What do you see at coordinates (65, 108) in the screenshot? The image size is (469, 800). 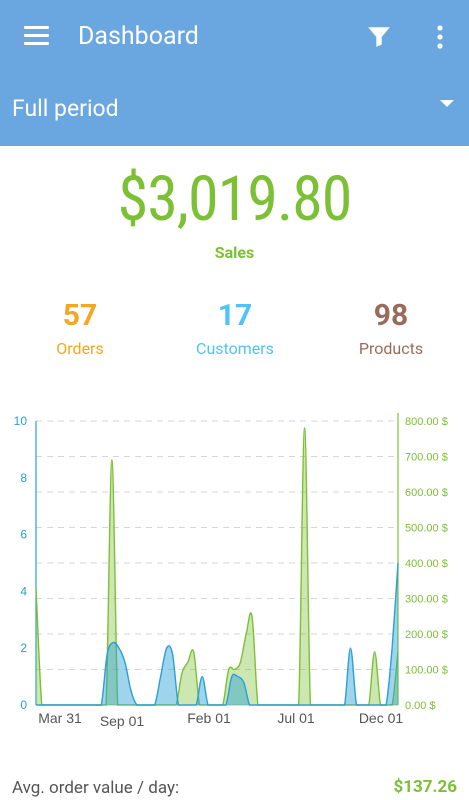 I see `period-select: Full period` at bounding box center [65, 108].